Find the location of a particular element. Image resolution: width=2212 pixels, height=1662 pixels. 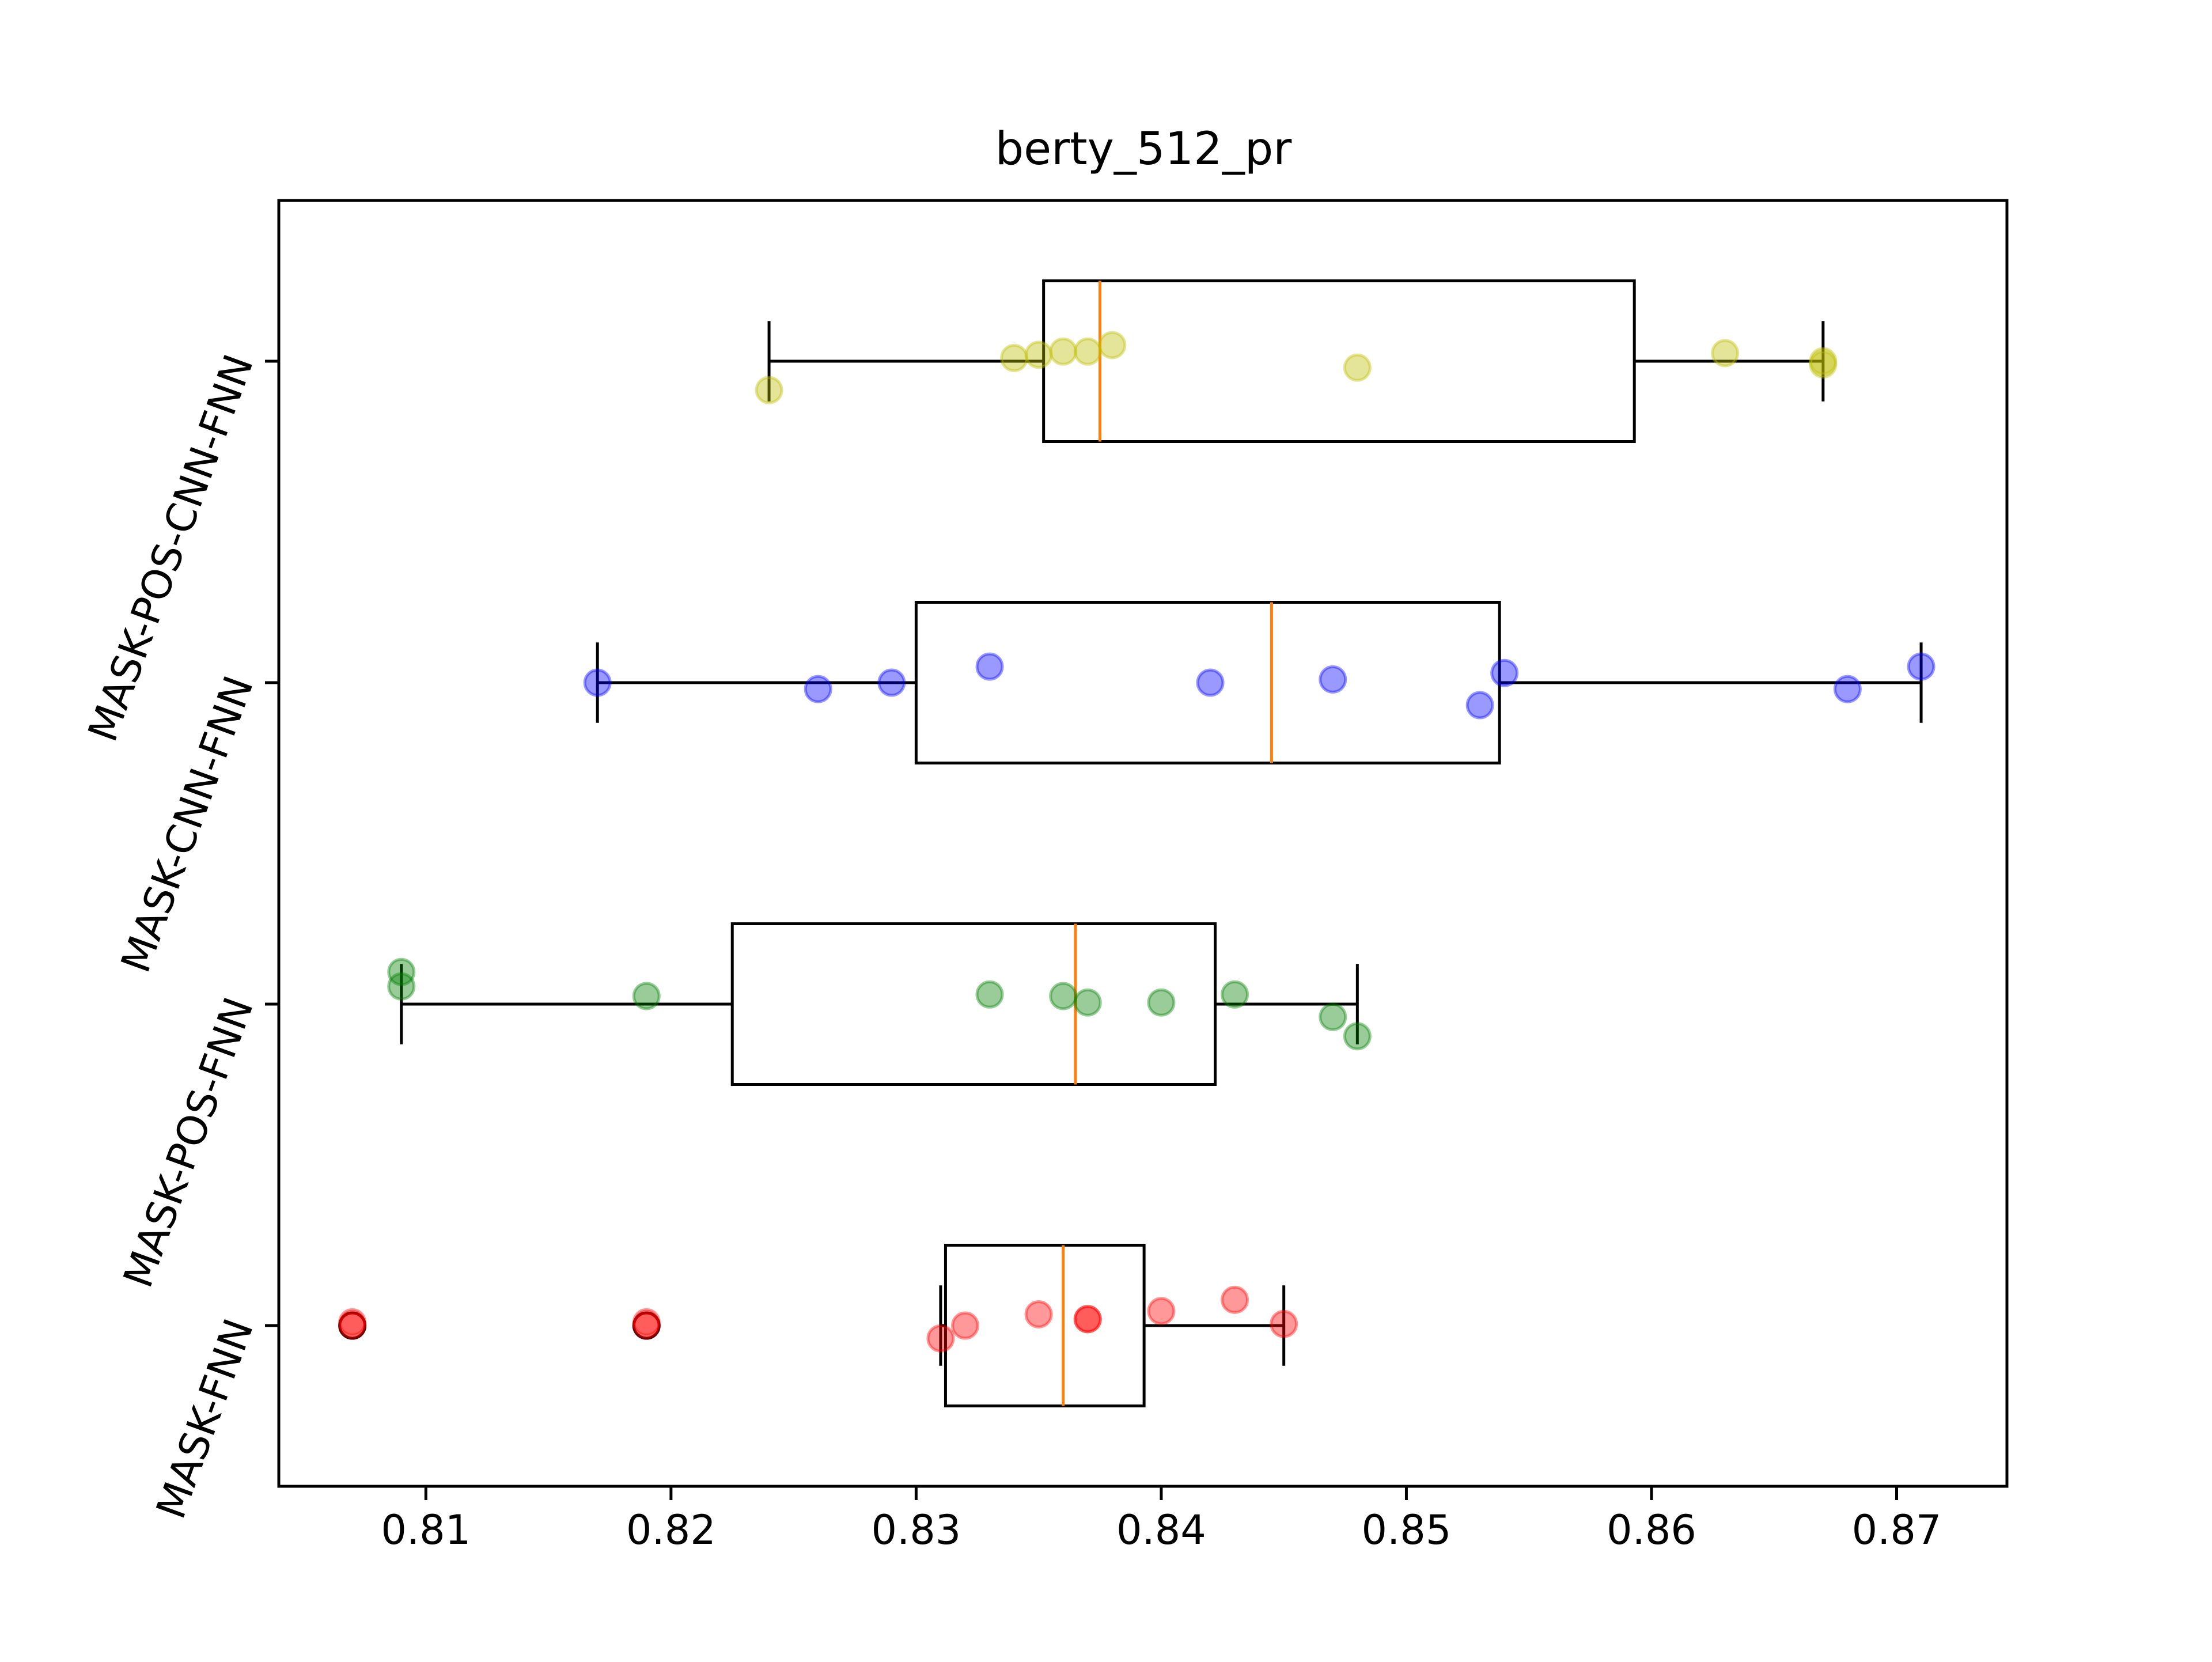

x-tick-label: 0.83 is located at coordinates (916, 1530).